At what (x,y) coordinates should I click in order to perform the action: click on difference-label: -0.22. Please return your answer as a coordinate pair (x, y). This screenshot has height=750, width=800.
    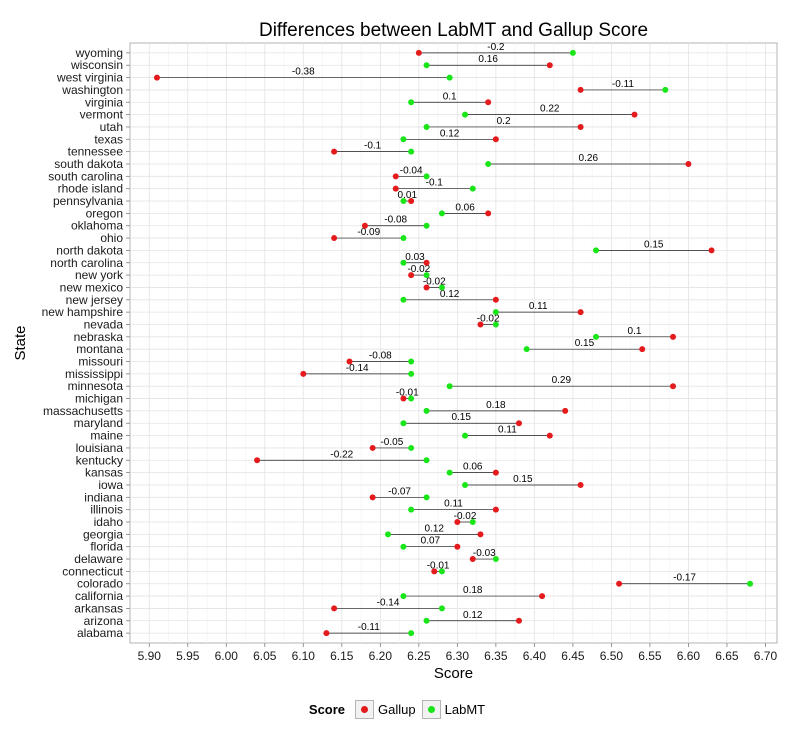
    Looking at the image, I should click on (341, 454).